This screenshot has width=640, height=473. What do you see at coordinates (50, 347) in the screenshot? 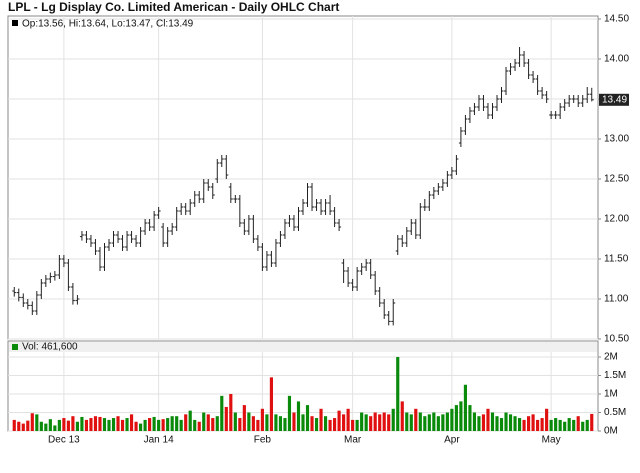
I see `volume-legend: Vol: 461,600` at bounding box center [50, 347].